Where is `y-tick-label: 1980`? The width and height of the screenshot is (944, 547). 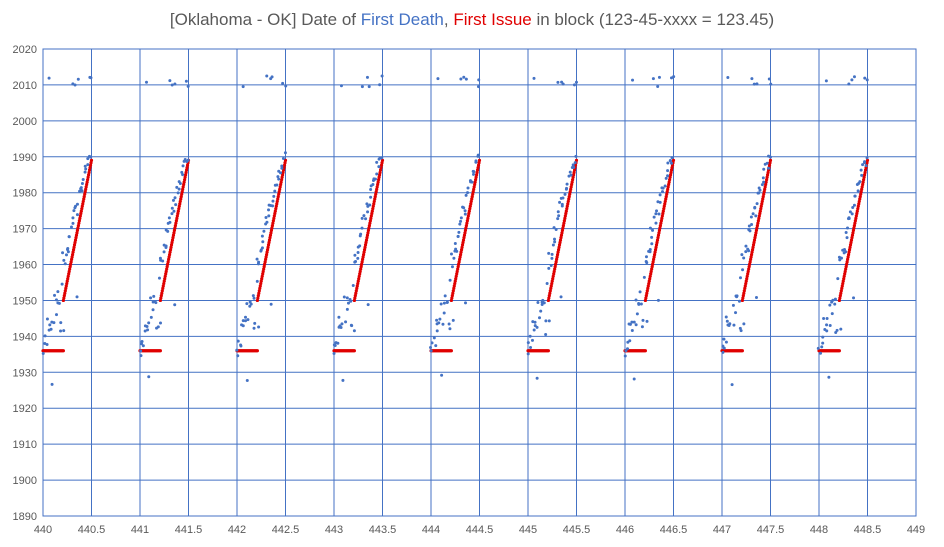 y-tick-label: 1980 is located at coordinates (25, 194).